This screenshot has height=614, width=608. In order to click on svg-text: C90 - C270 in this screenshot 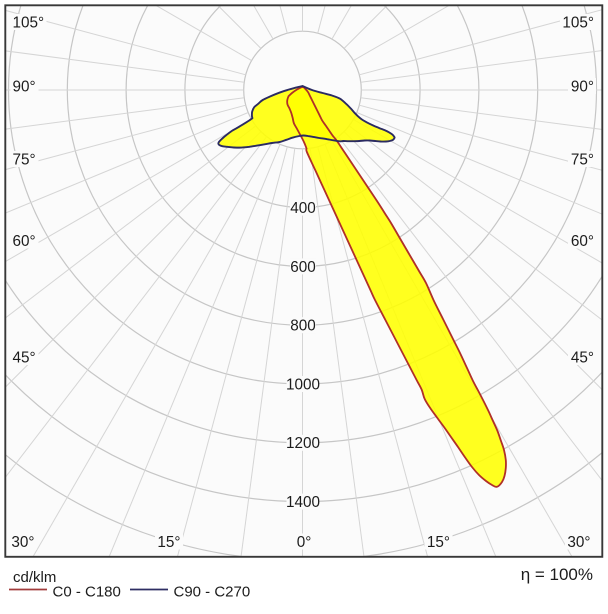, I will do `click(212, 592)`.